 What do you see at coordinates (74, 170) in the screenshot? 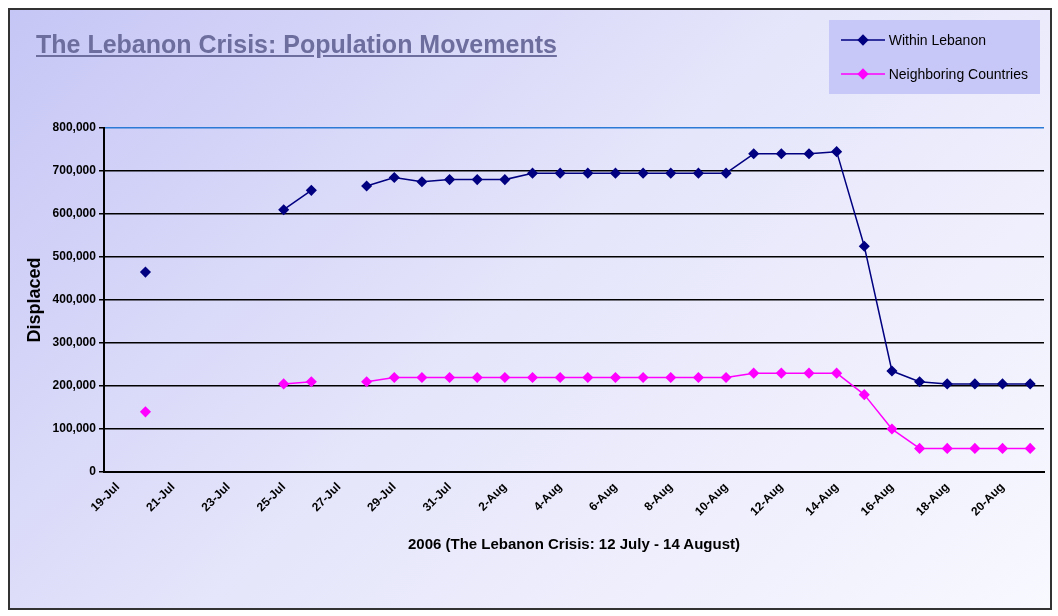
I see `y-tick-label: 700,000` at bounding box center [74, 170].